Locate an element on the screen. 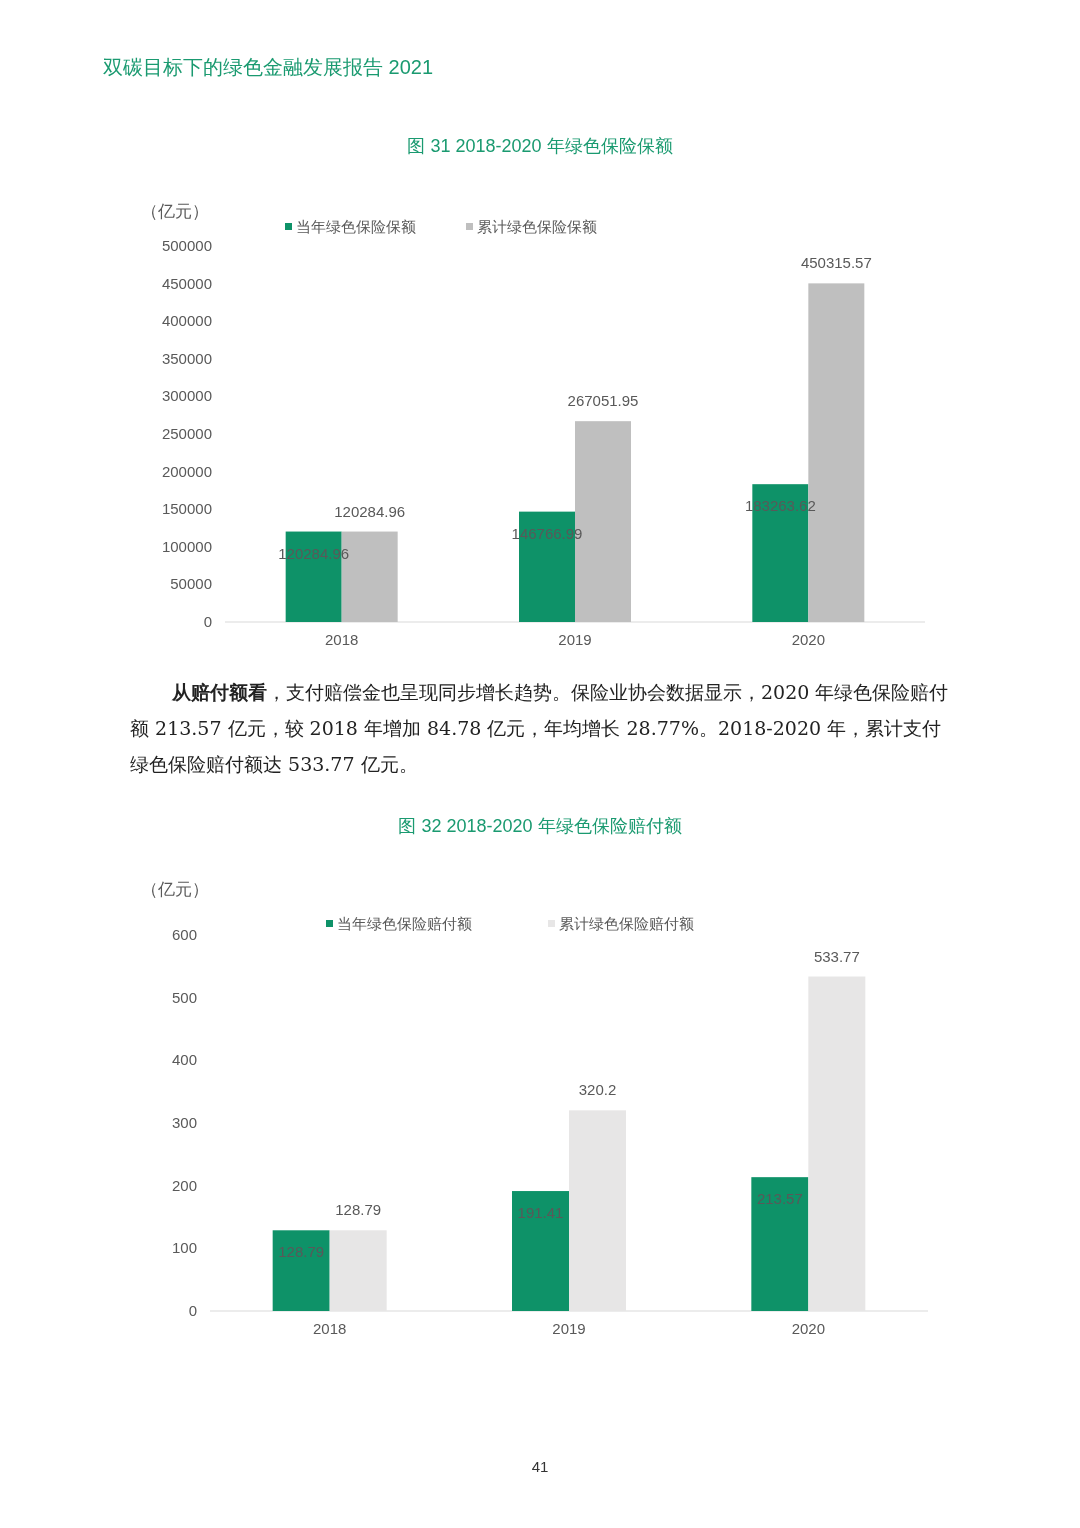 The image size is (1080, 1528). legend-label: 累计绿色保险赔付额 is located at coordinates (626, 923).